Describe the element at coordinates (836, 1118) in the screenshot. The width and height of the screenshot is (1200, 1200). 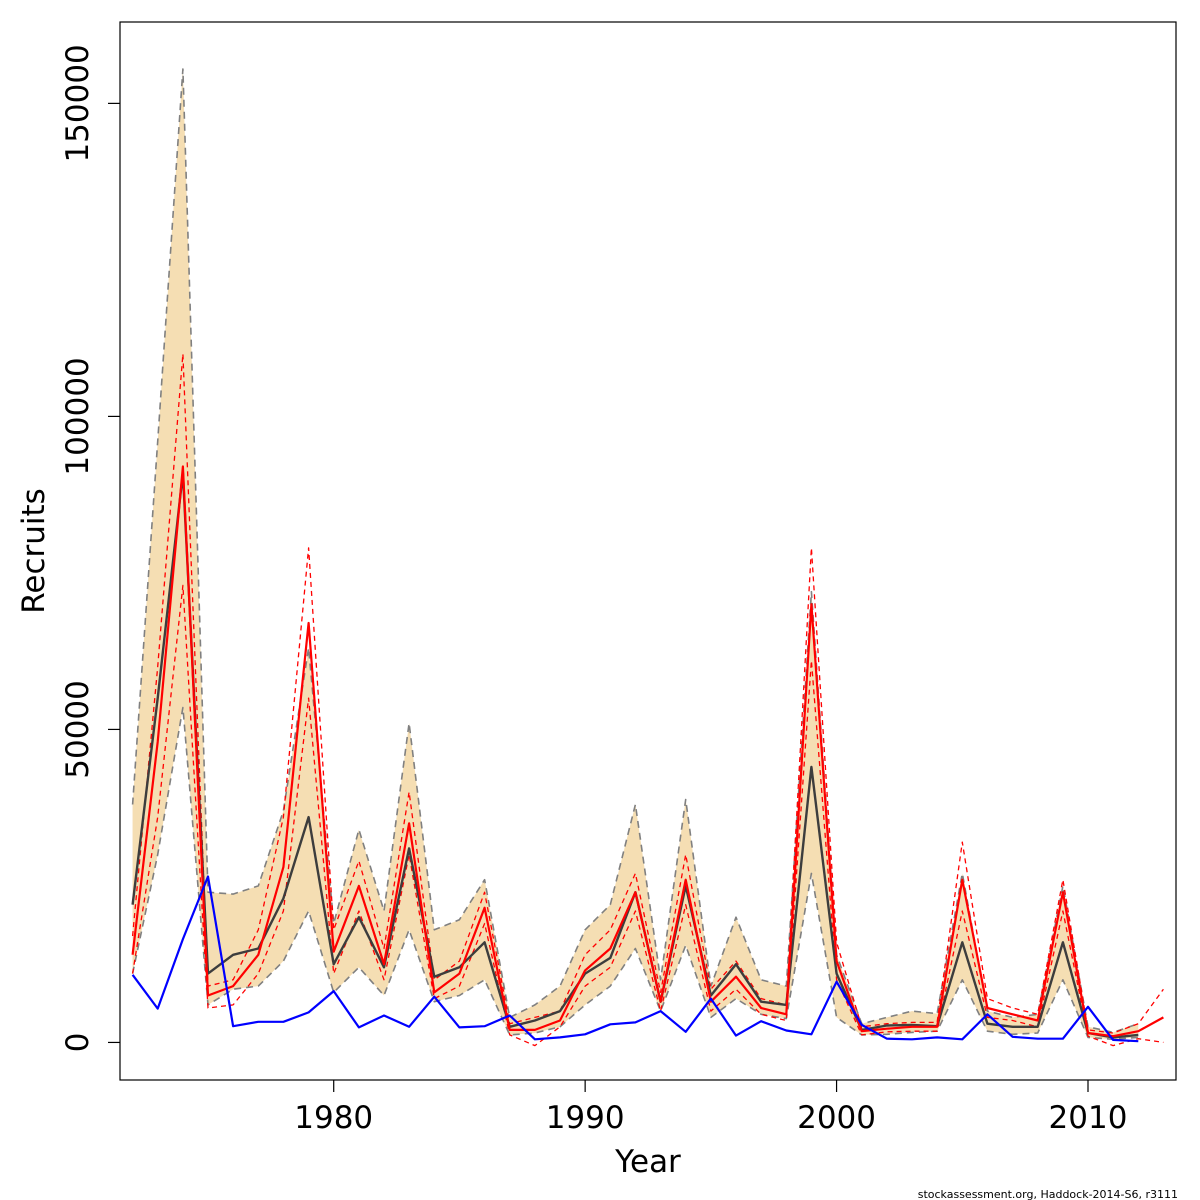
I see `x-tick-label-2000: 2000` at that location.